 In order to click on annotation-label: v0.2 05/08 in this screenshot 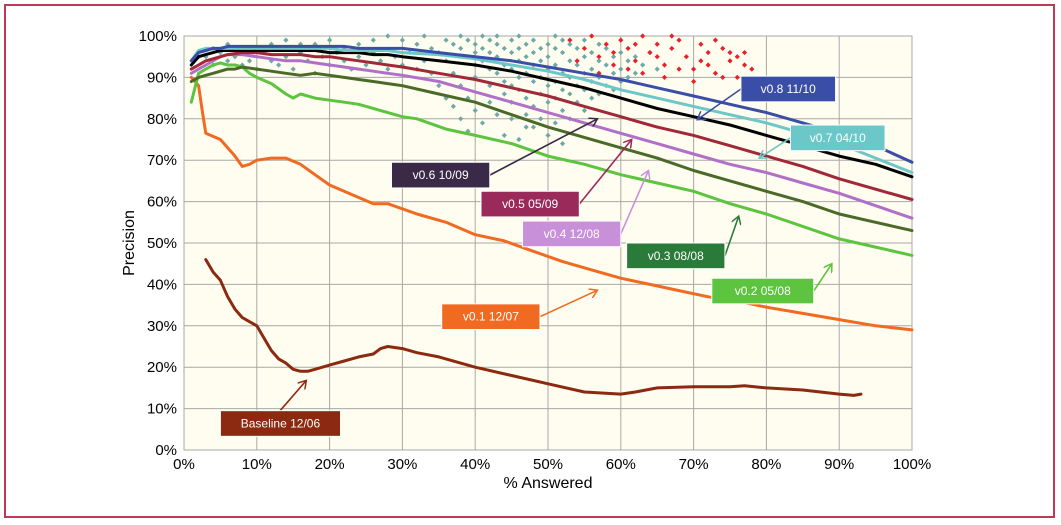, I will do `click(763, 291)`.